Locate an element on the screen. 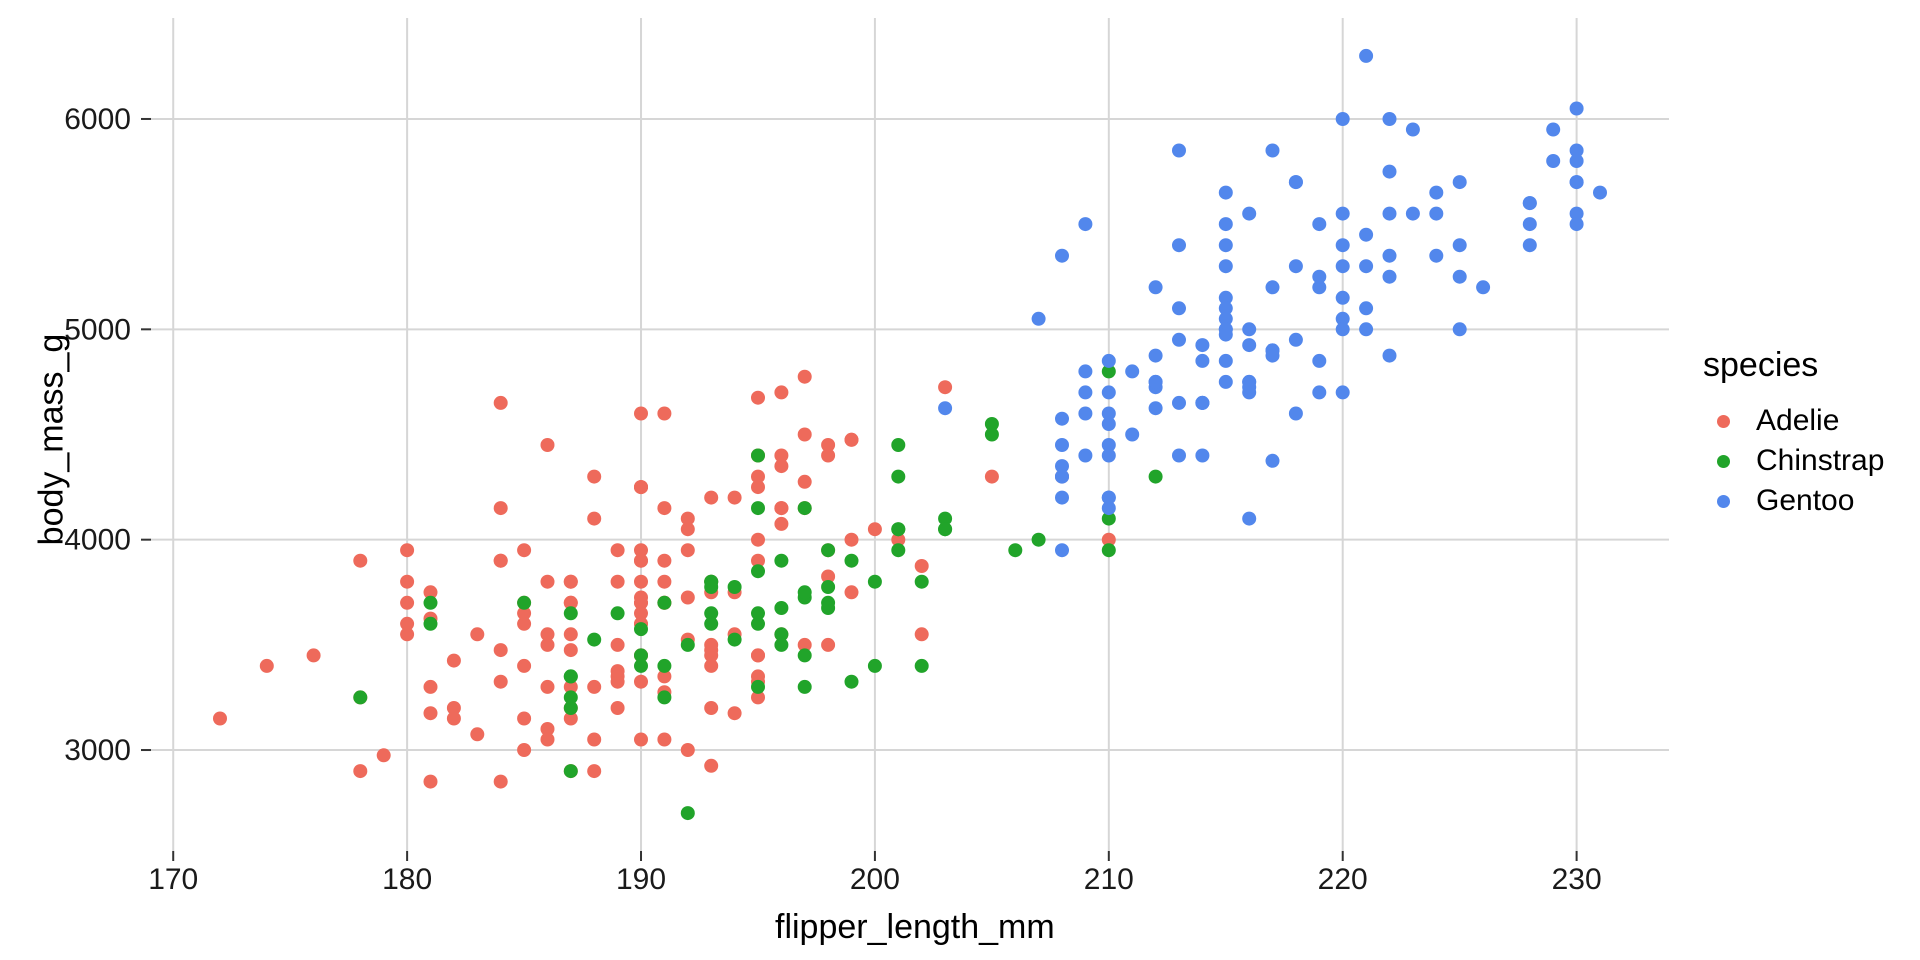 The width and height of the screenshot is (1920, 960). x-axis-tick-label: 210 is located at coordinates (1109, 879).